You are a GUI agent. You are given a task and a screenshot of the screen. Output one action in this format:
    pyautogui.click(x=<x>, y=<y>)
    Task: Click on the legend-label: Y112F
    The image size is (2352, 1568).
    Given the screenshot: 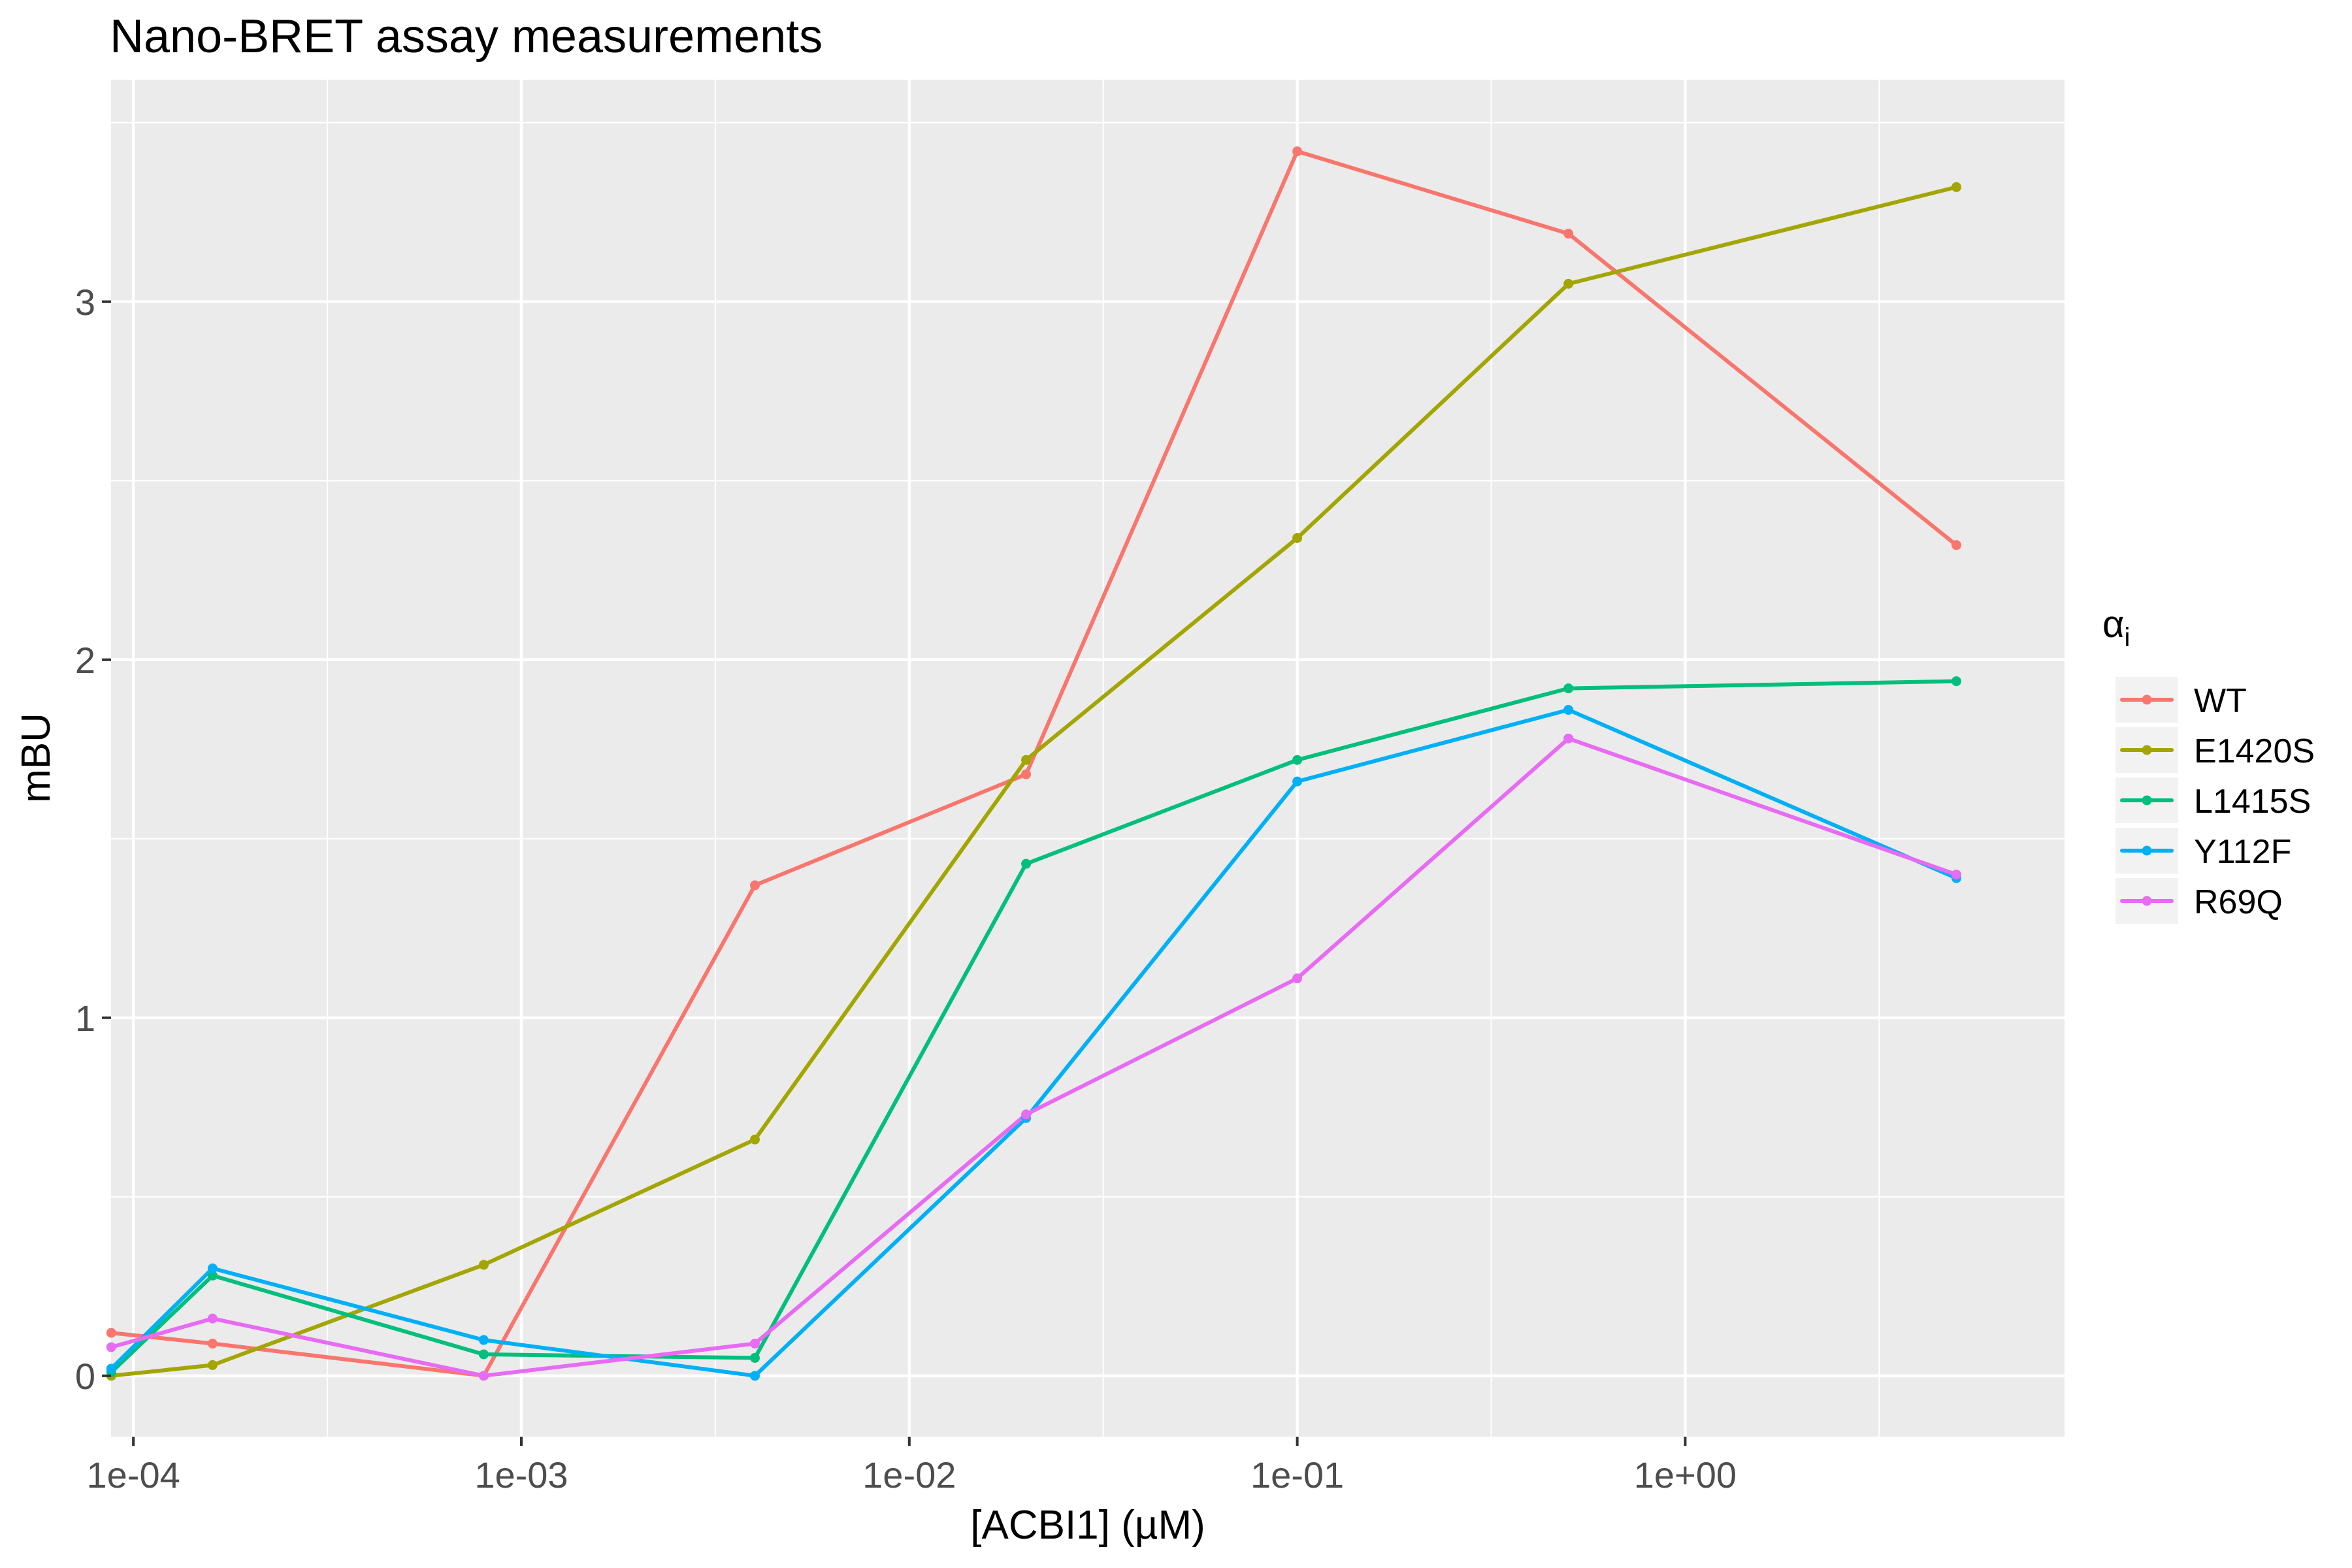 What is the action you would take?
    pyautogui.click(x=2242, y=852)
    